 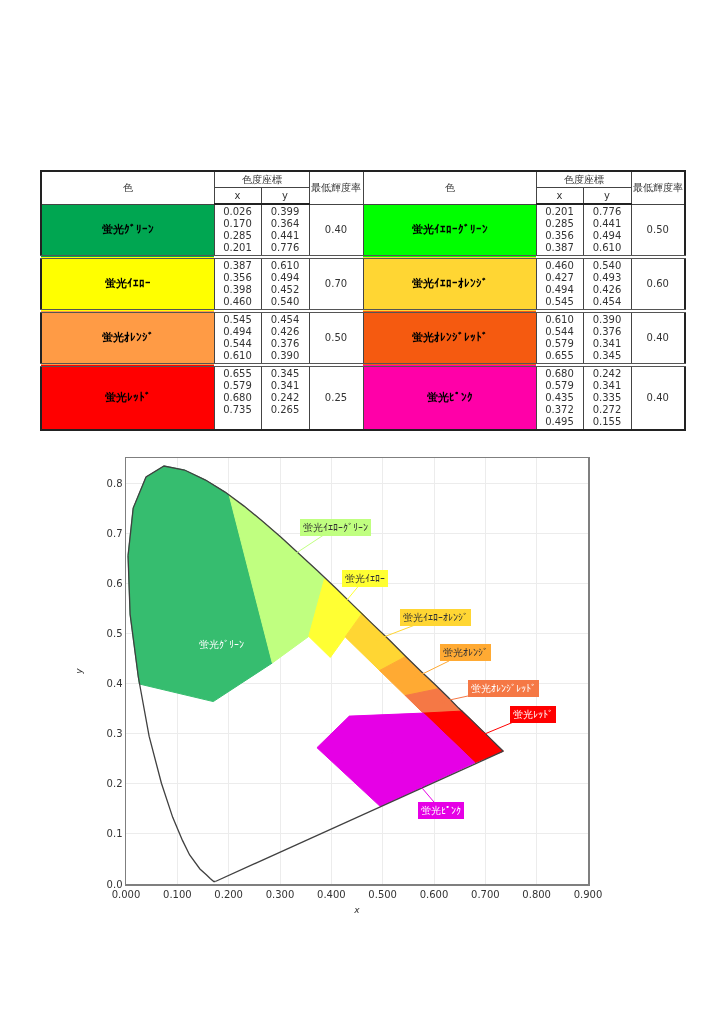 What do you see at coordinates (607, 338) in the screenshot?
I see `text: 0.390 0.376 0.341 0.345` at bounding box center [607, 338].